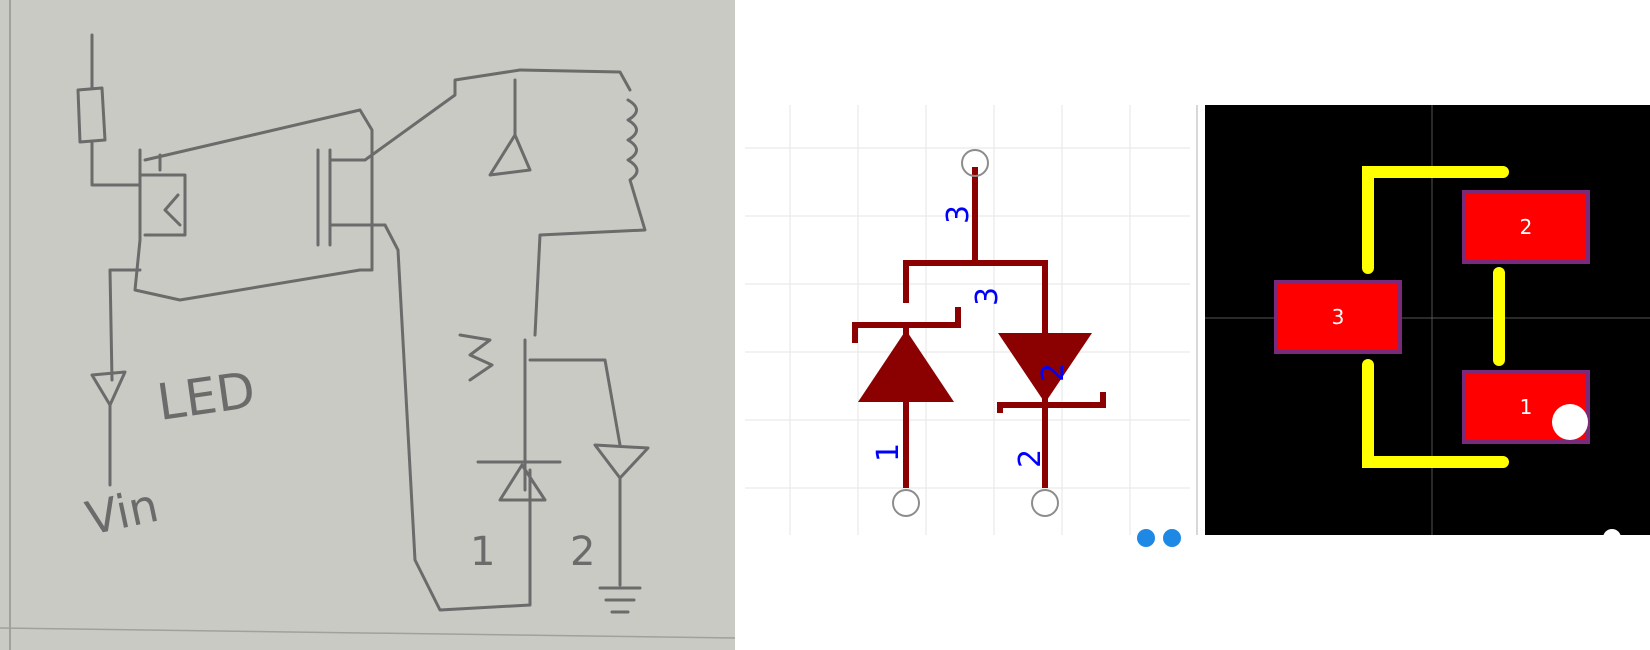 The height and width of the screenshot is (650, 1650). Describe the element at coordinates (206, 396) in the screenshot. I see `sketch-led-label: LED` at that location.